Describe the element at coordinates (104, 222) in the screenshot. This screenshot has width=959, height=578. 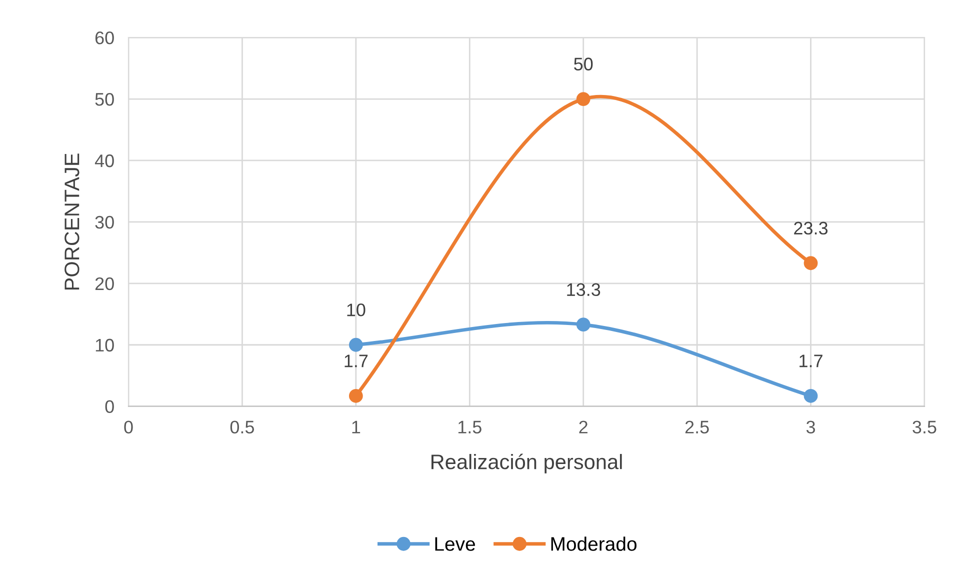
I see `y-tick-label: 30` at that location.